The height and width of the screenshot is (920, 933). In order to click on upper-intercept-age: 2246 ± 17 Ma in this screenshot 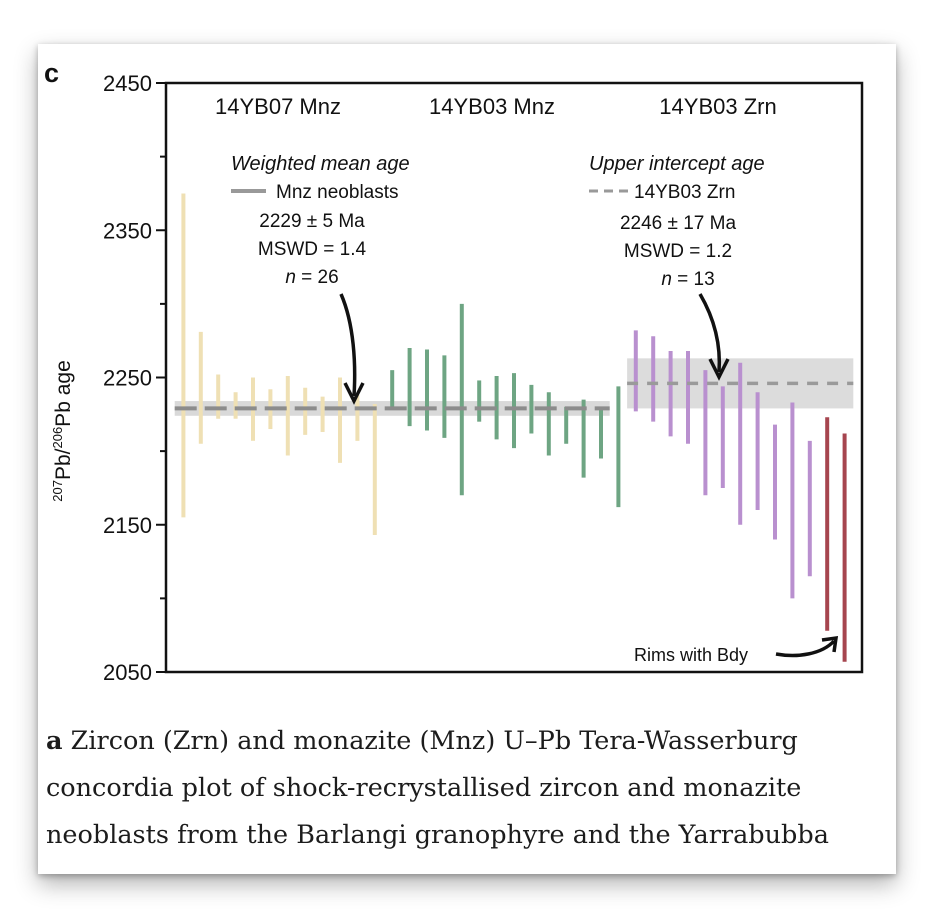, I will do `click(678, 223)`.